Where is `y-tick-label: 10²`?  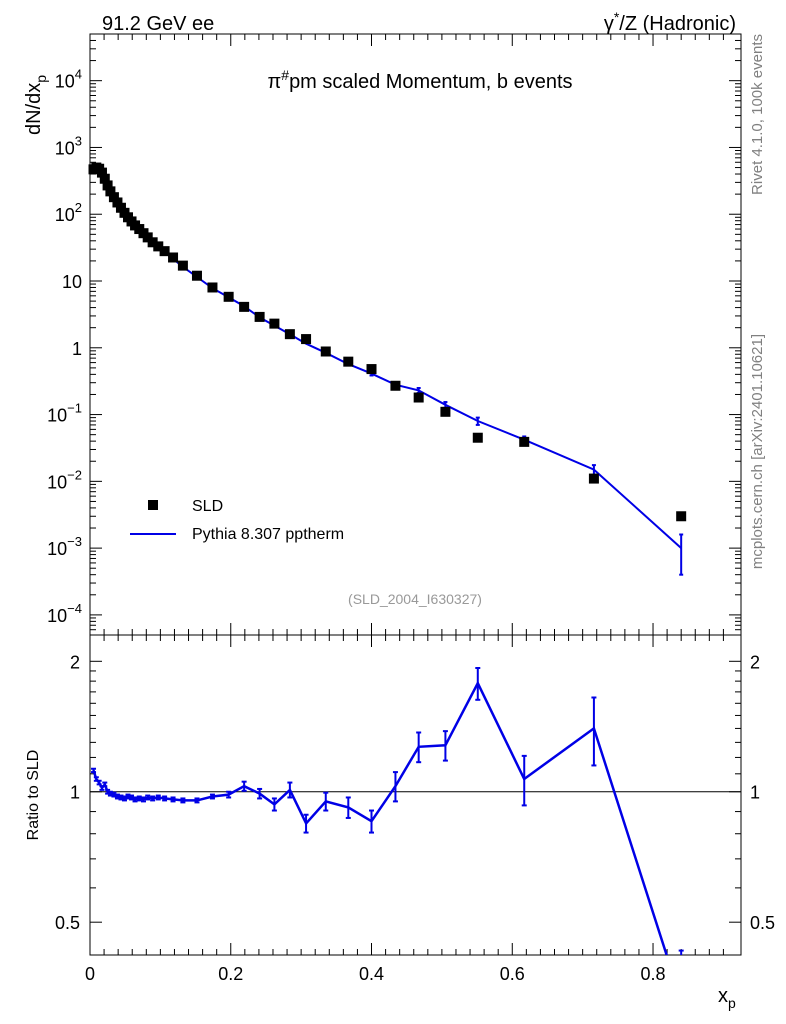 y-tick-label: 10² is located at coordinates (68, 212).